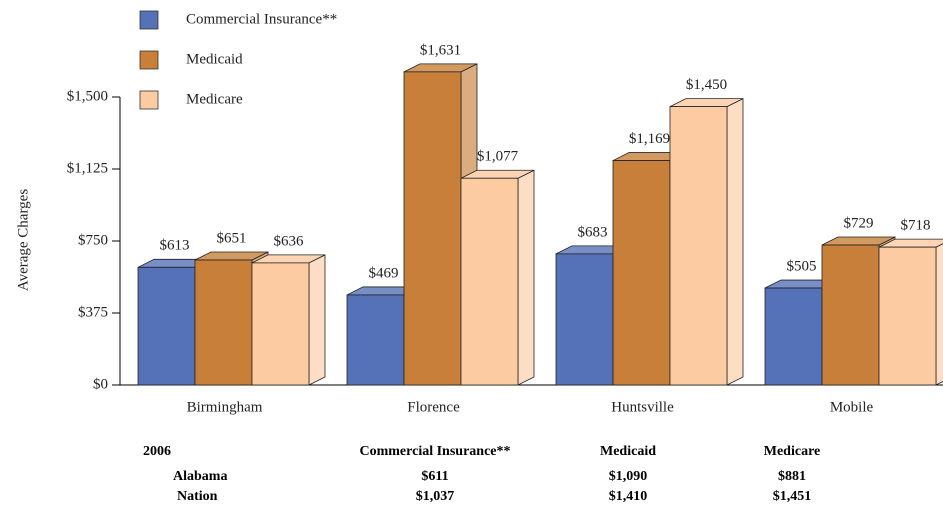 This screenshot has height=509, width=943. What do you see at coordinates (802, 266) in the screenshot?
I see `value-label: $505` at bounding box center [802, 266].